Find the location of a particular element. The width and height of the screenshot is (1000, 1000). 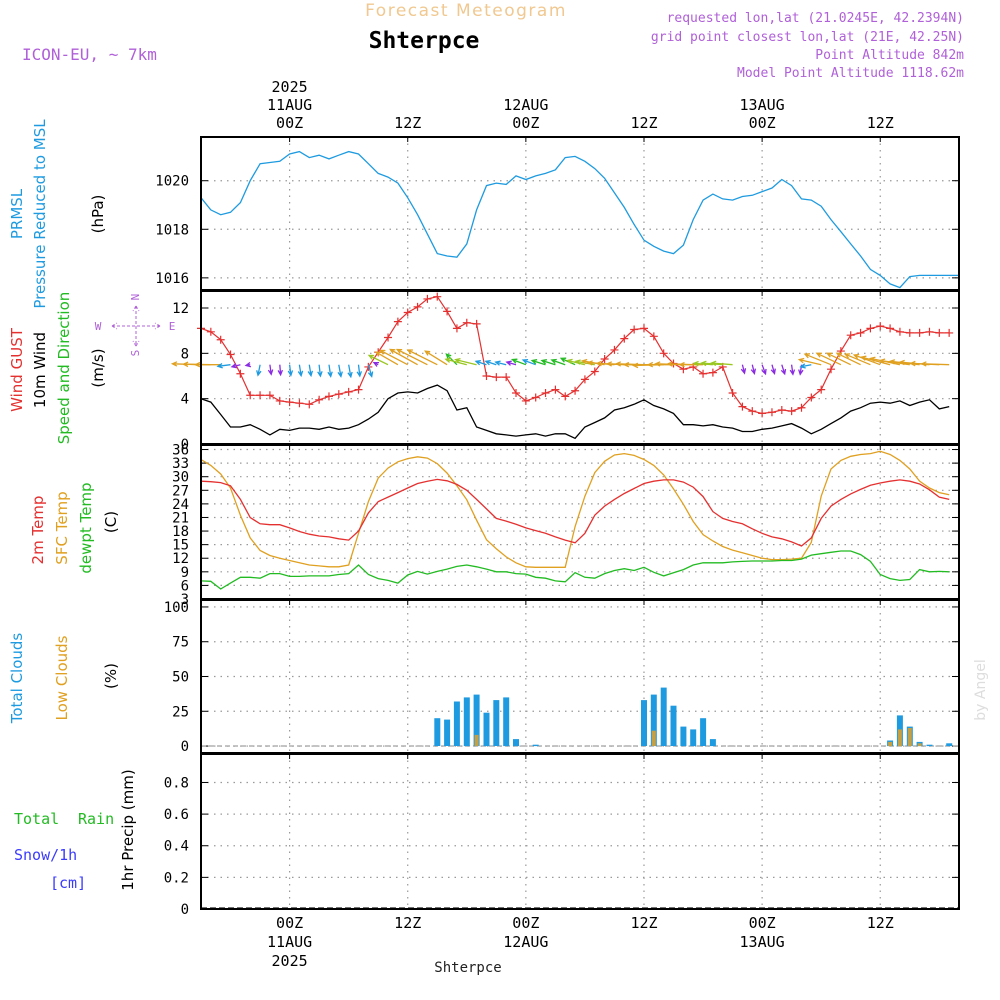

y-tick-label: 36 is located at coordinates (180, 451).